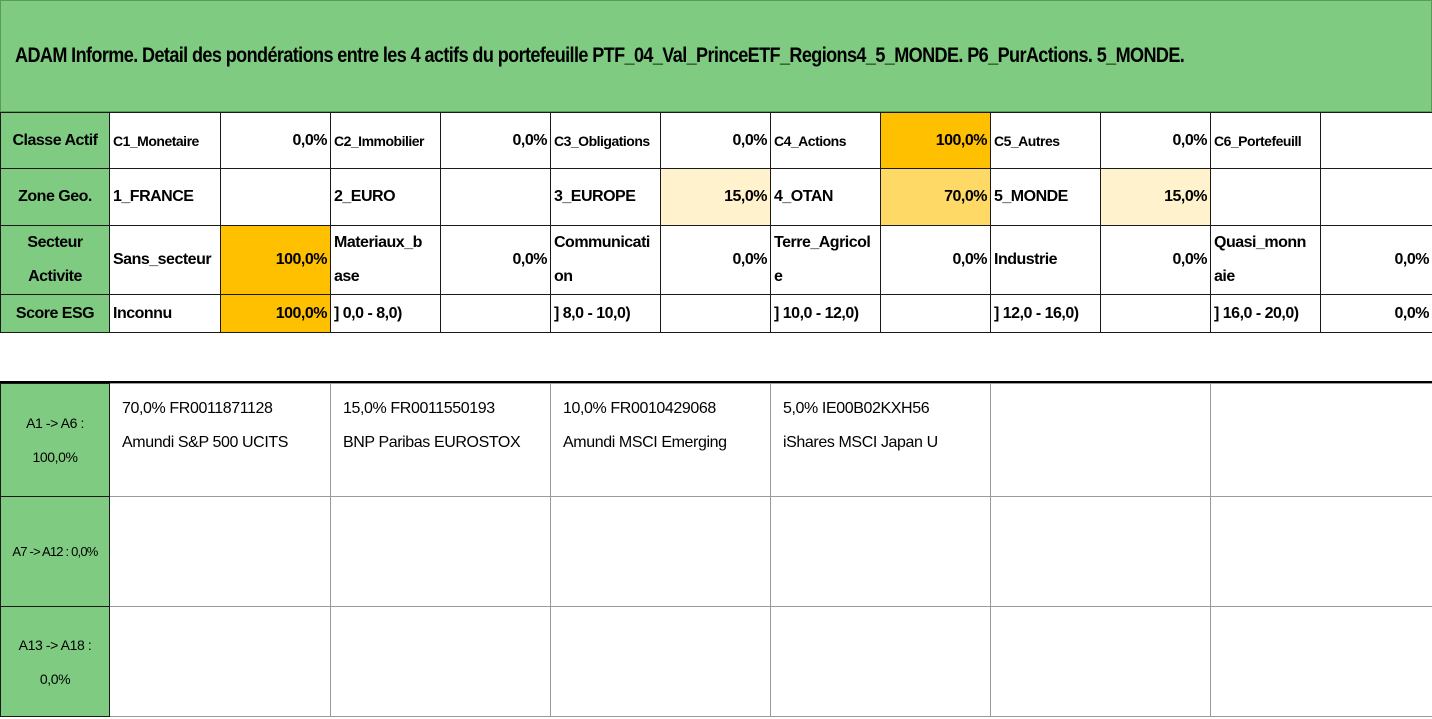 Image resolution: width=1432 pixels, height=719 pixels. I want to click on secteur-name-line2: ase, so click(347, 276).